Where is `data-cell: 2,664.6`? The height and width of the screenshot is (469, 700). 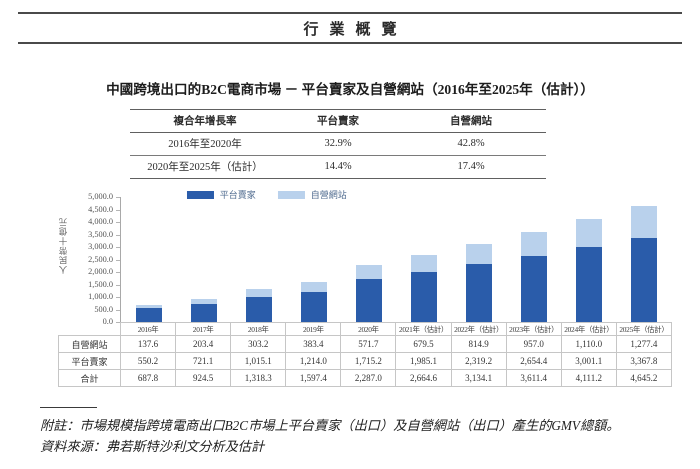
data-cell: 2,664.6 is located at coordinates (423, 378).